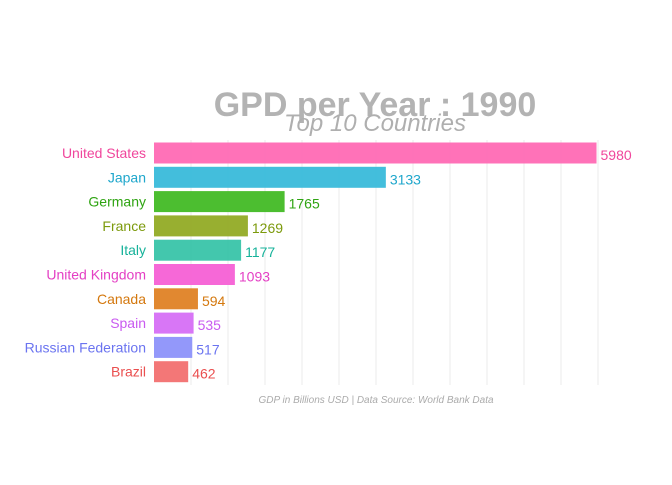  I want to click on value-label: 535, so click(210, 325).